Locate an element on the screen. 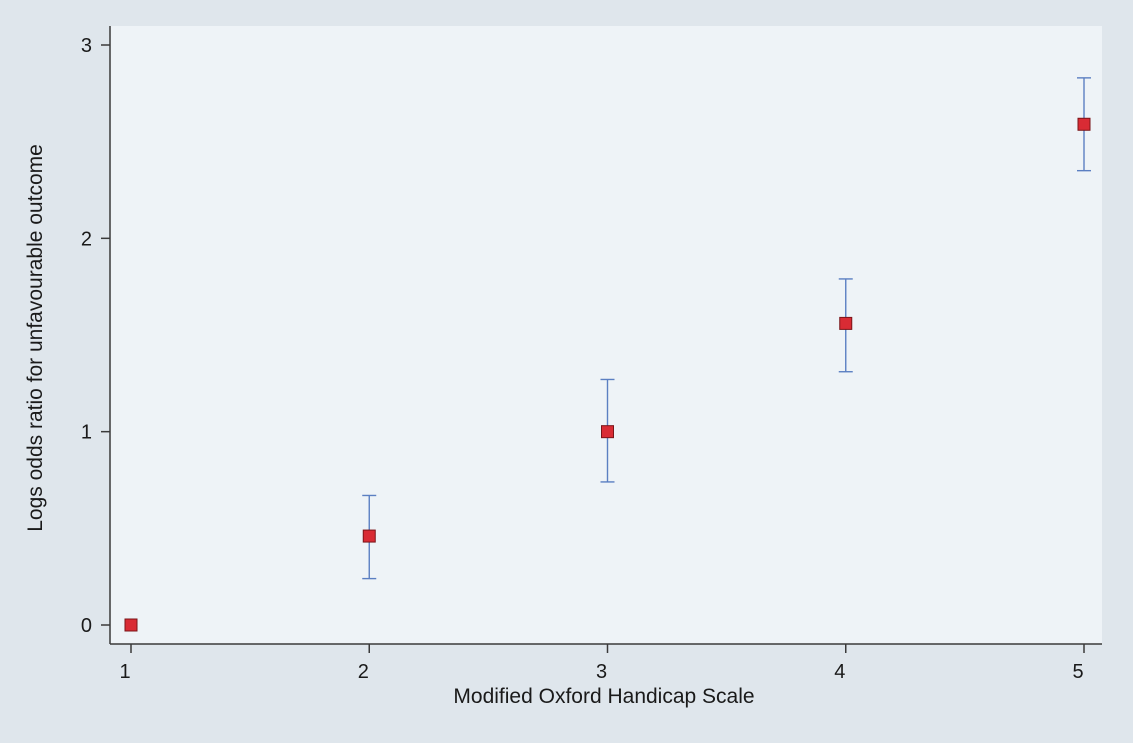  y-axis-title: Logs odds ratio for unfavourable outcome is located at coordinates (35, 338).